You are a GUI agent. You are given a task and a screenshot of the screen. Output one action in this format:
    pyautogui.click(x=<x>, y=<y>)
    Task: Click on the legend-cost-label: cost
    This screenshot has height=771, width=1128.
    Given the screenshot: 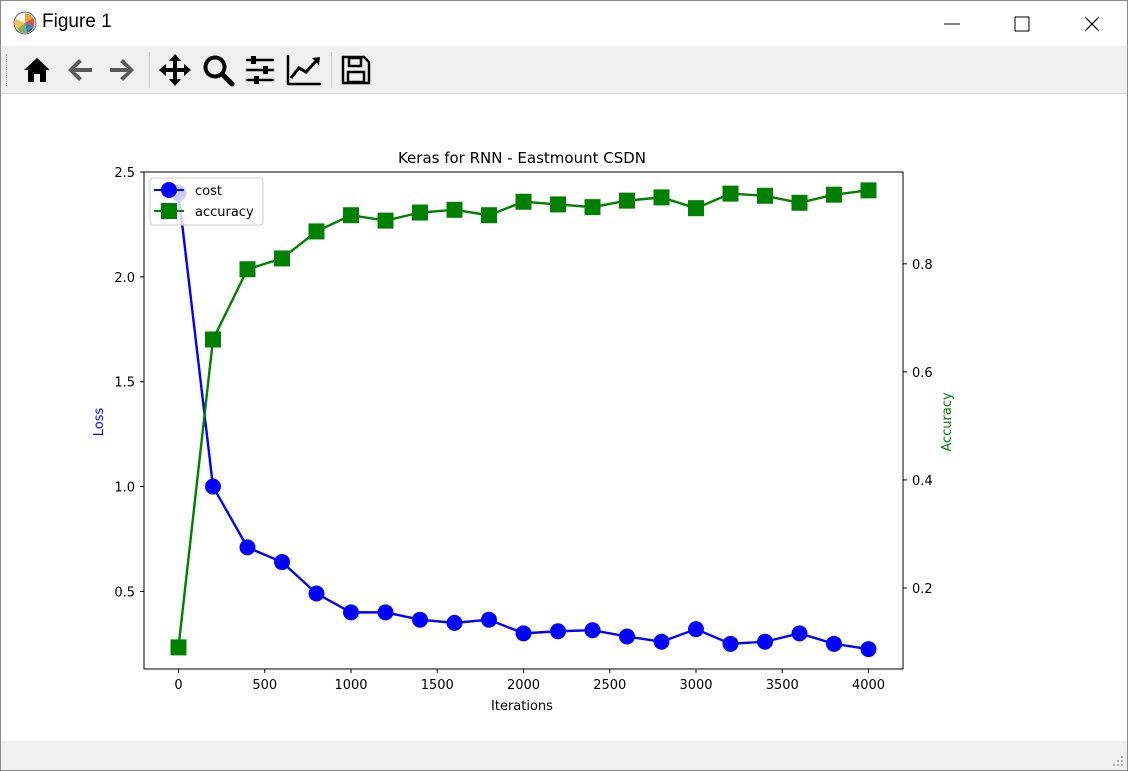 What is the action you would take?
    pyautogui.click(x=208, y=191)
    